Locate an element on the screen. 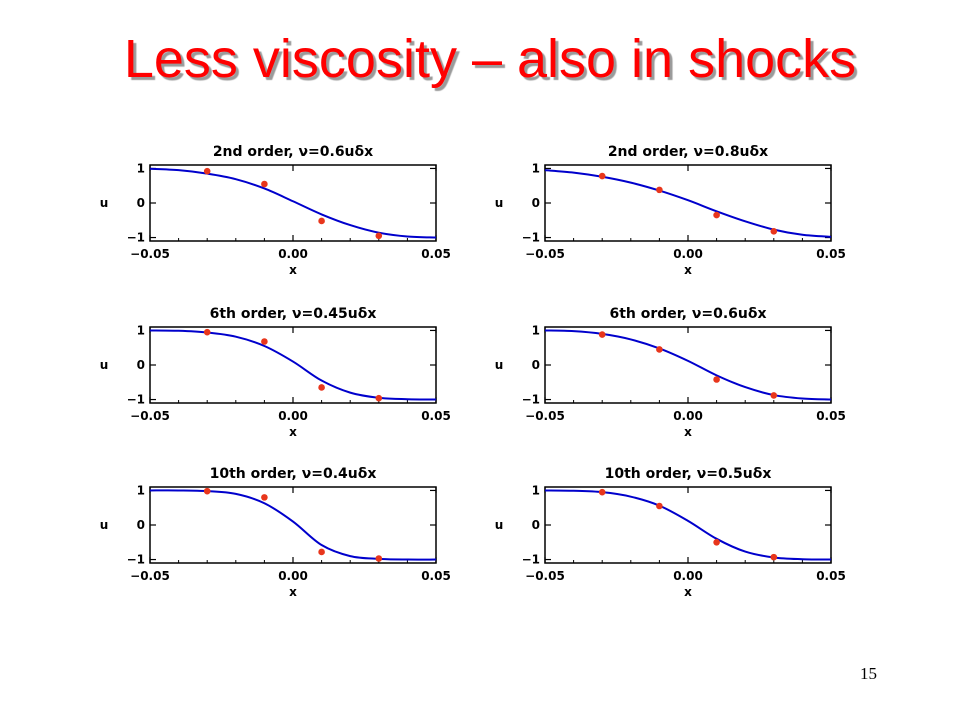 The width and height of the screenshot is (960, 720). chart-6th-order-nu-0-45: 6th order, ν=0.45uδx −0.05 0.00 0.05 1 0 −1 x u is located at coordinates (275, 372).